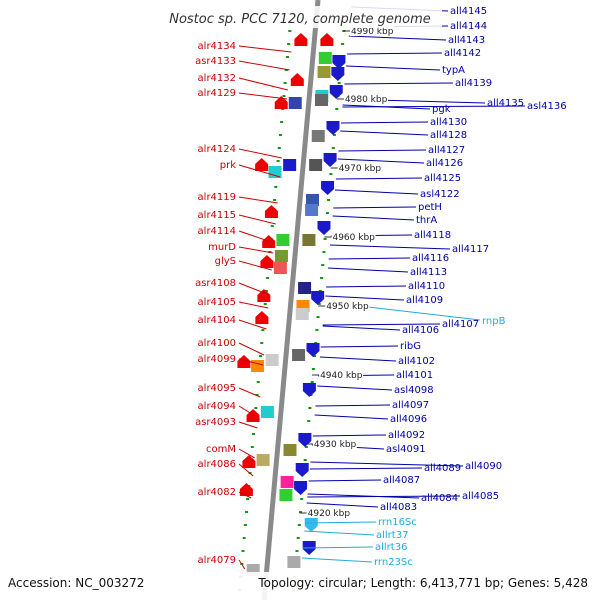  I want to click on left-gene-label: murD, so click(222, 247).